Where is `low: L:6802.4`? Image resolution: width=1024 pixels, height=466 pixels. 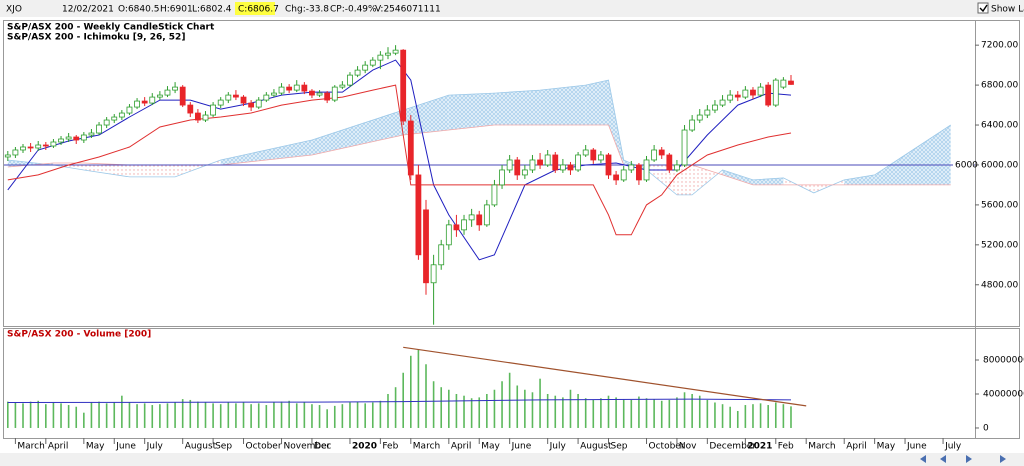
low: L:6802.4 is located at coordinates (212, 10).